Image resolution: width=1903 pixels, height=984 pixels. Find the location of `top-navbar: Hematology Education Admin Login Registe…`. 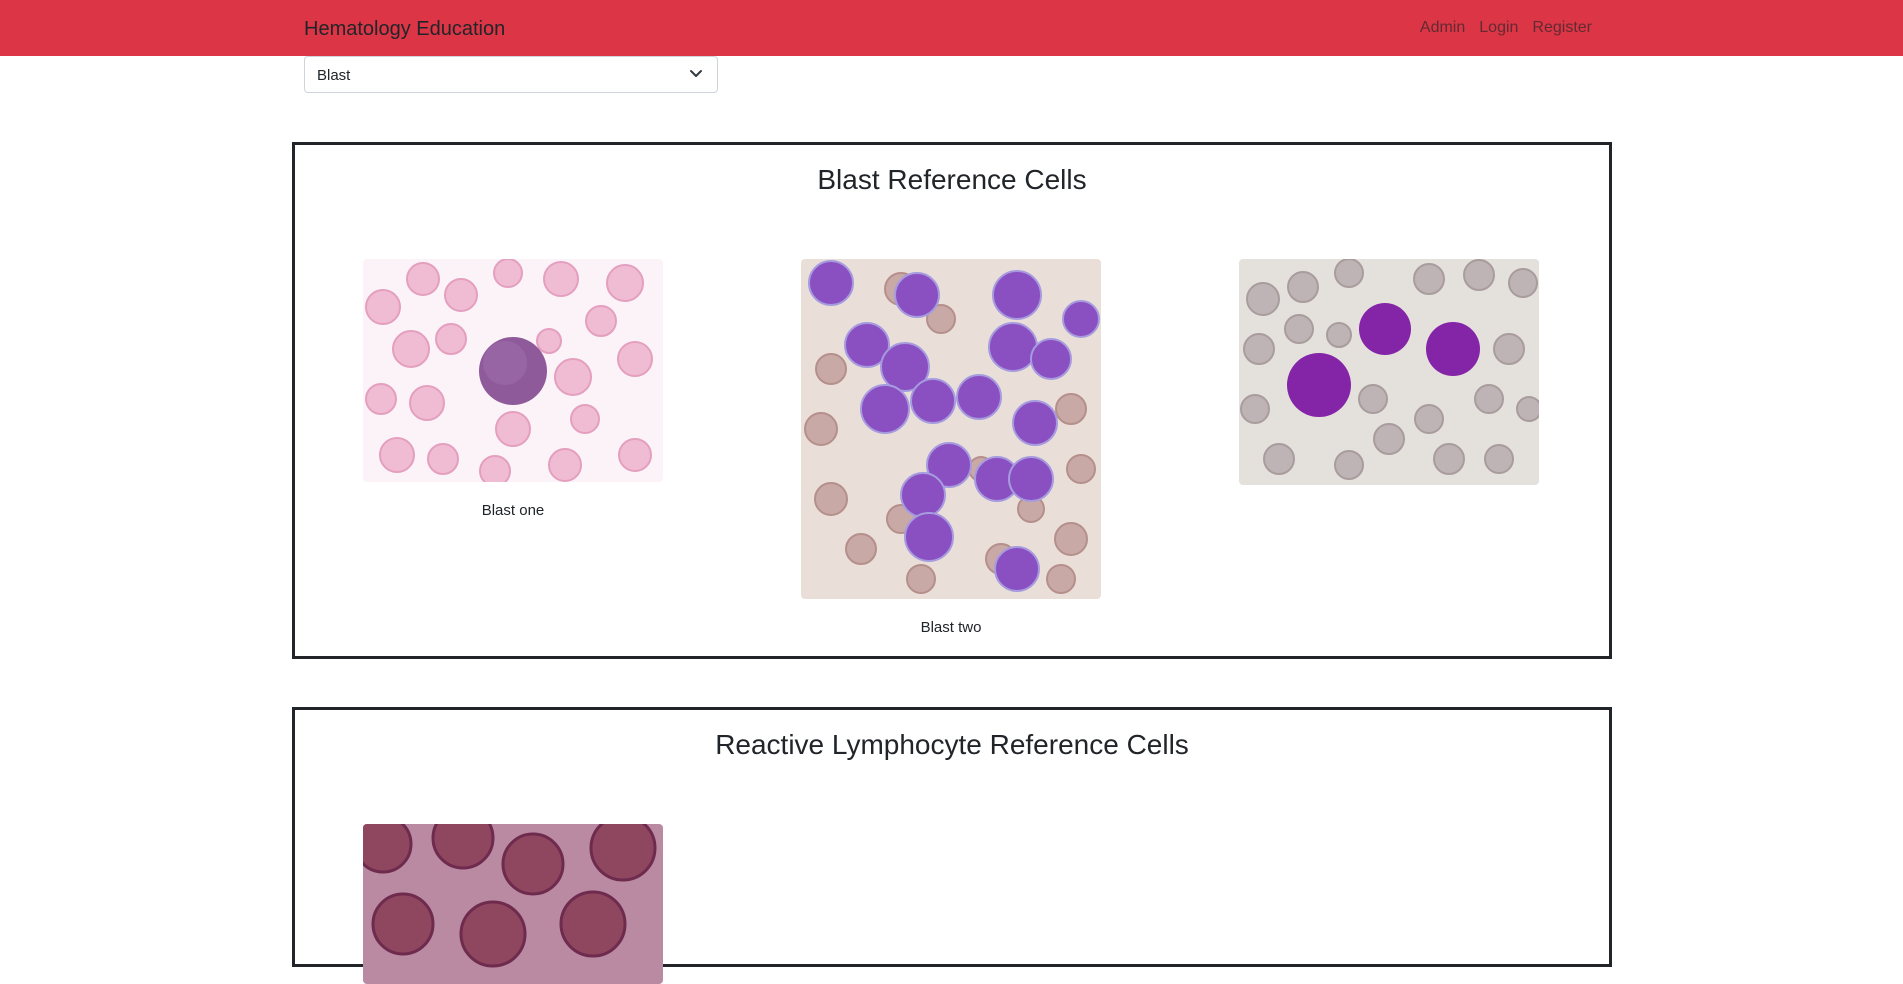

top-navbar: Hematology Education Admin Login Registe… is located at coordinates (951, 28).